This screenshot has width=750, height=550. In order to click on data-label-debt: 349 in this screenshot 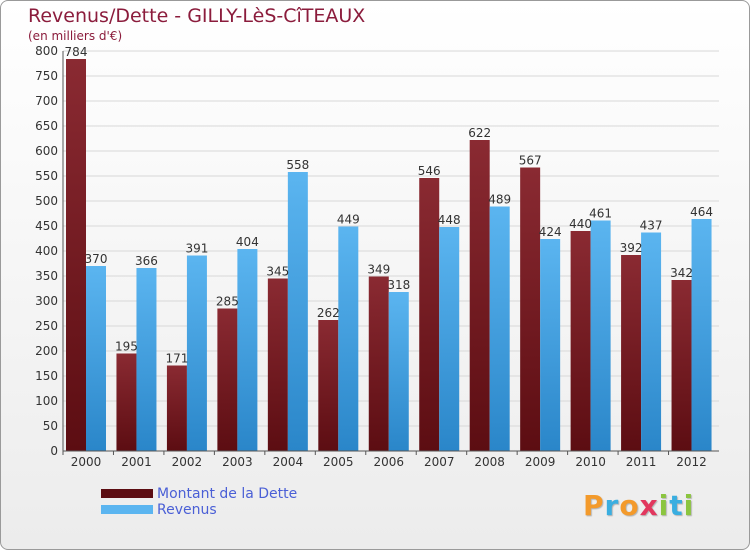, I will do `click(378, 270)`.